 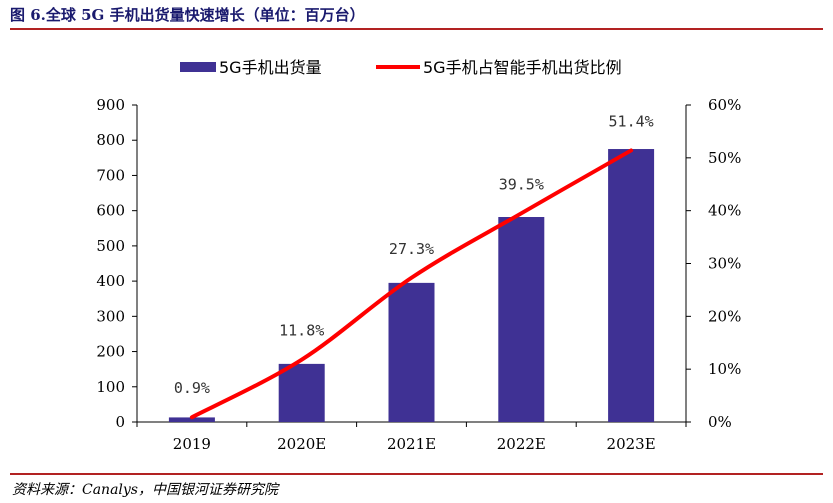 What do you see at coordinates (110, 387) in the screenshot?
I see `y-left-tick-label: 100` at bounding box center [110, 387].